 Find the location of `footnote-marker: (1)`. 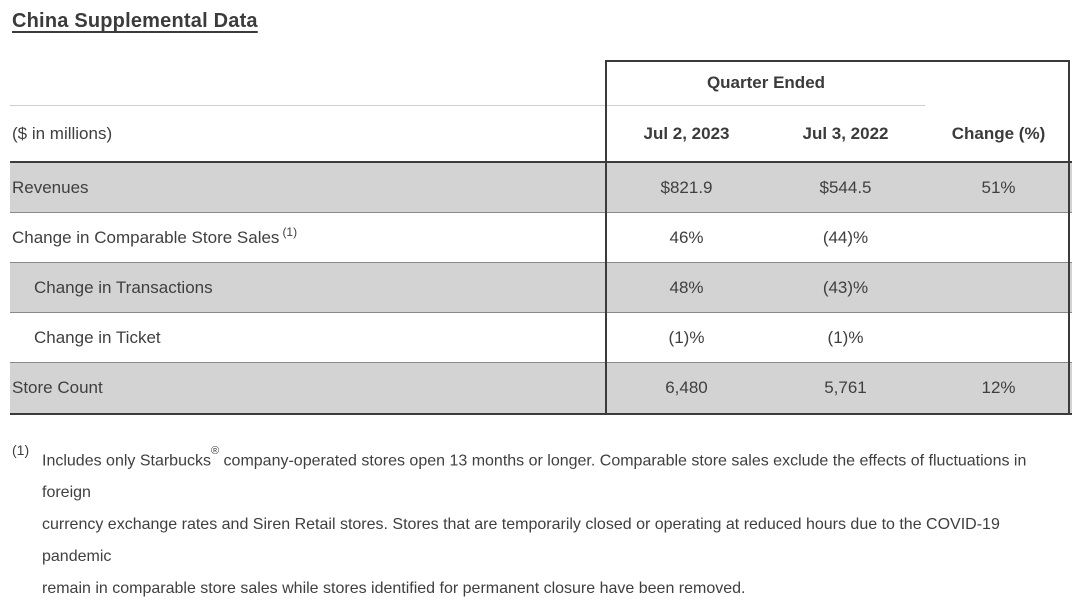

footnote-marker: (1) is located at coordinates (21, 450).